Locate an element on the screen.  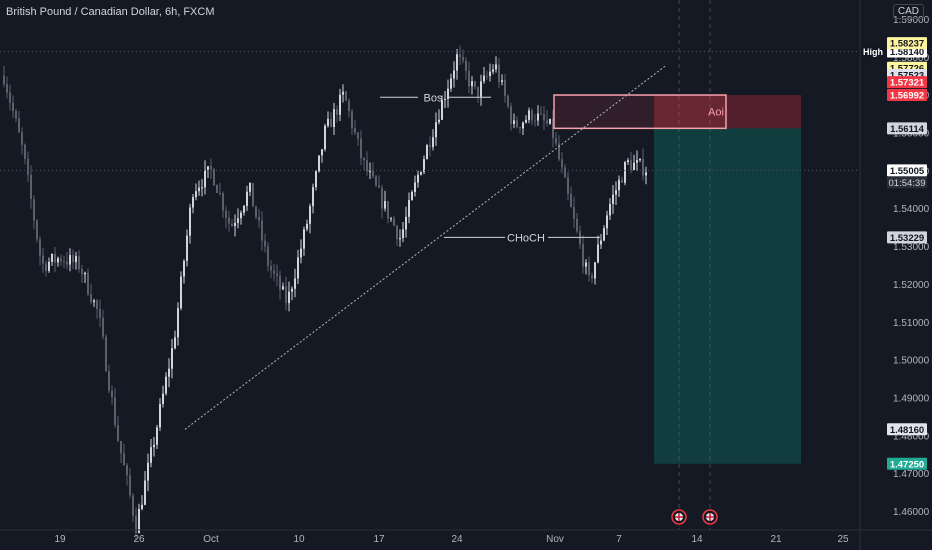
countdown-box is located at coordinates (907, 182).